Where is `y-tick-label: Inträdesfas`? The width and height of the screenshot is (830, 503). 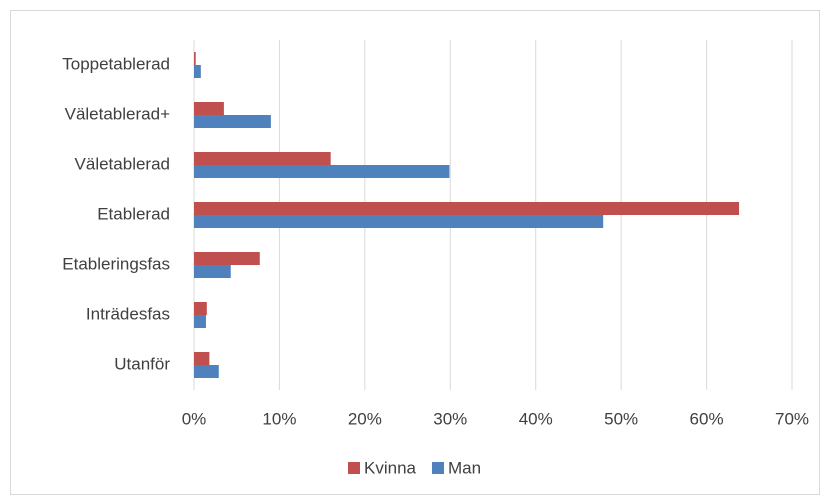 y-tick-label: Inträdesfas is located at coordinates (128, 313).